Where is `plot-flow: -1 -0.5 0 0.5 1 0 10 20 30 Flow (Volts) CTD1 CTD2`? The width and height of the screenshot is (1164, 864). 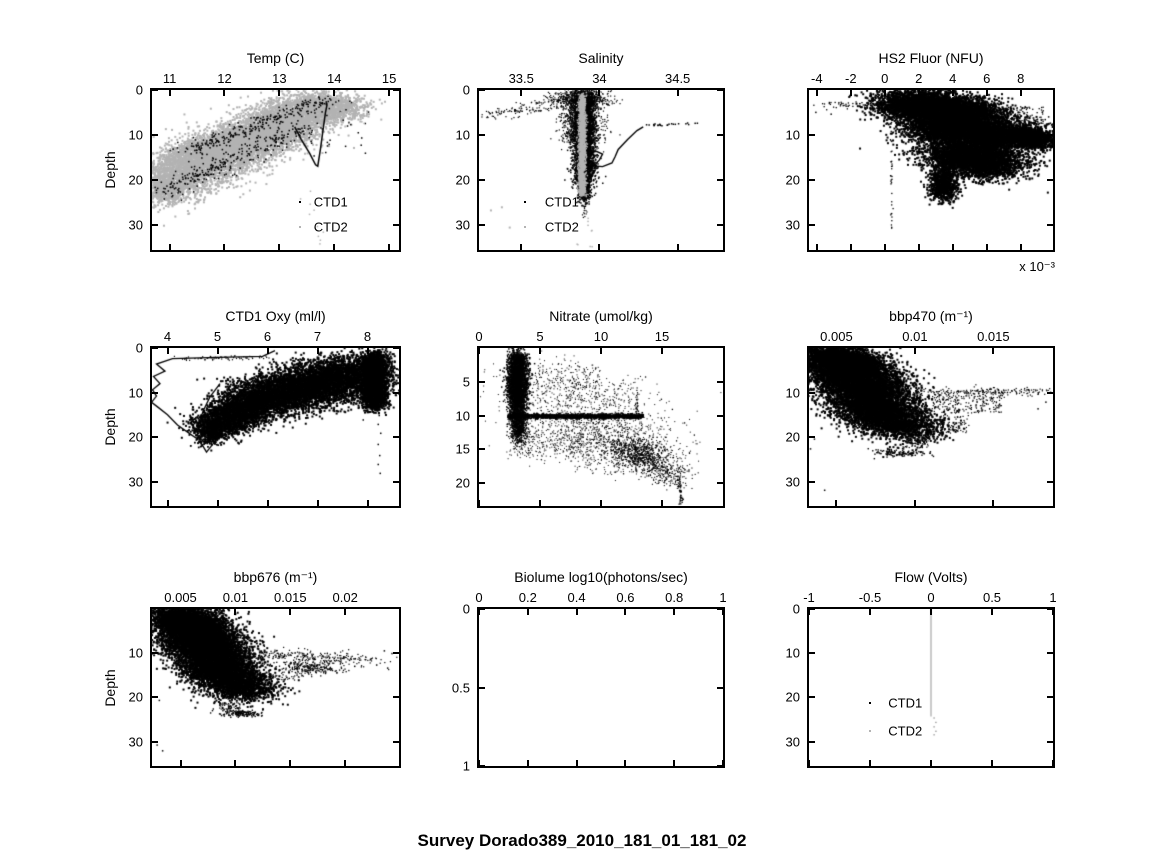 plot-flow: -1 -0.5 0 0.5 1 0 10 20 30 Flow (Volts) CTD1 CTD2 is located at coordinates (921, 669).